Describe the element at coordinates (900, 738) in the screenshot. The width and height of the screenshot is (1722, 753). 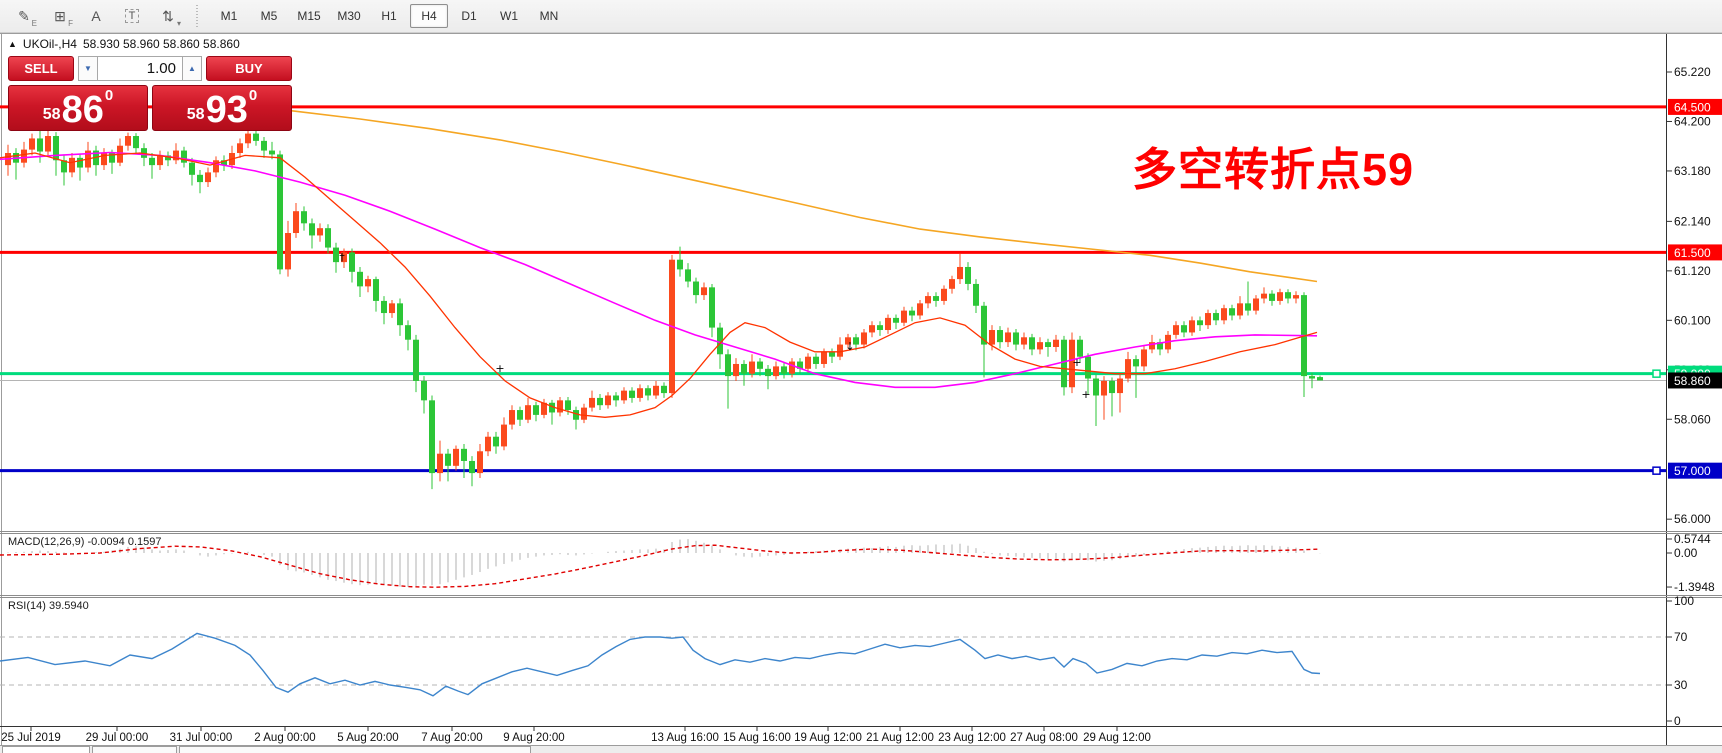
I see `svg-text: 21 Aug 12:00` at that location.